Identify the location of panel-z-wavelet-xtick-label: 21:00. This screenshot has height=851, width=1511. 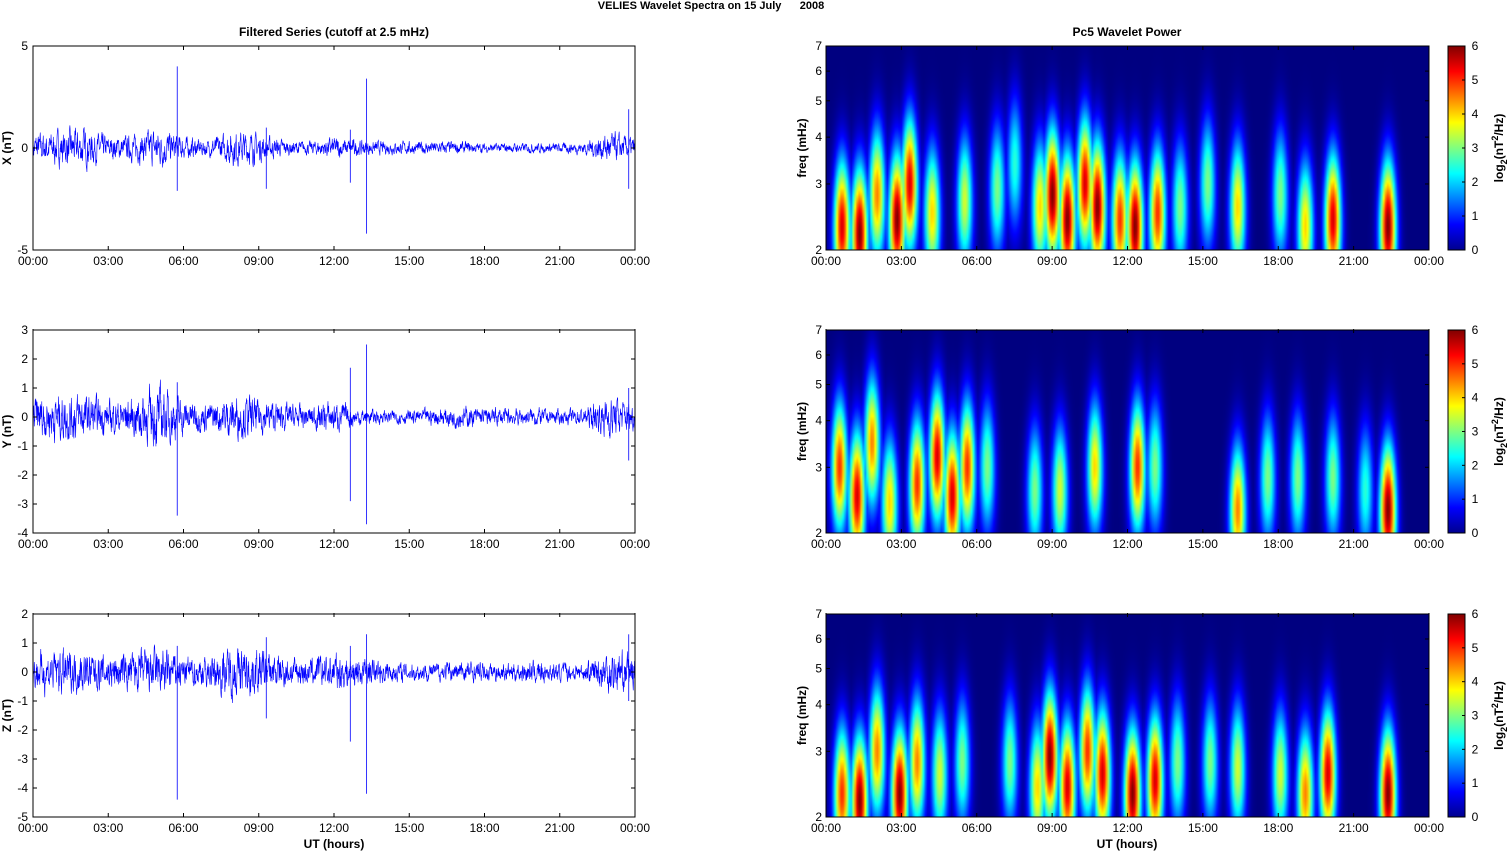
(1354, 828).